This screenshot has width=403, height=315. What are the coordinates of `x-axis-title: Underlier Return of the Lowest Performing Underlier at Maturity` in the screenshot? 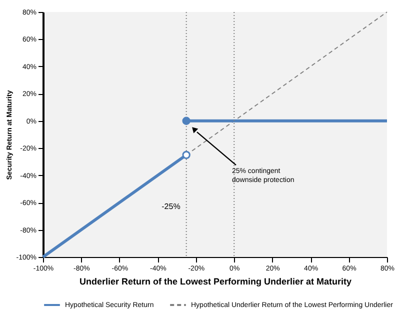 It's located at (215, 281).